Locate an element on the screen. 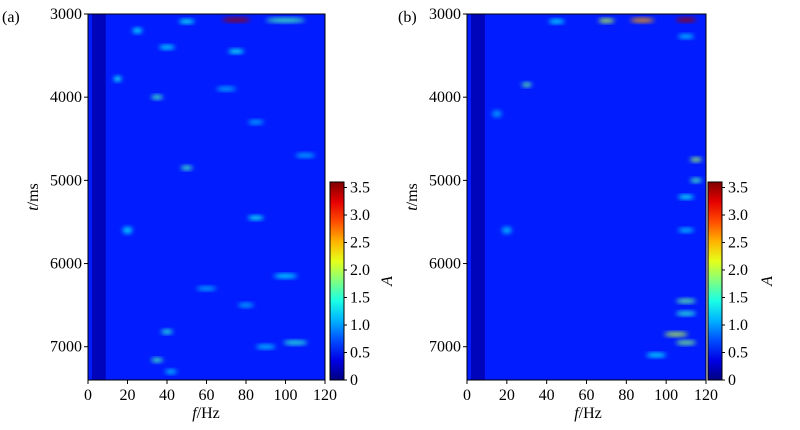 This screenshot has height=430, width=800. colorbar-a: 0 0.5 1.0 1.5 2.0 2.5 3.0 3.5 is located at coordinates (349, 284).